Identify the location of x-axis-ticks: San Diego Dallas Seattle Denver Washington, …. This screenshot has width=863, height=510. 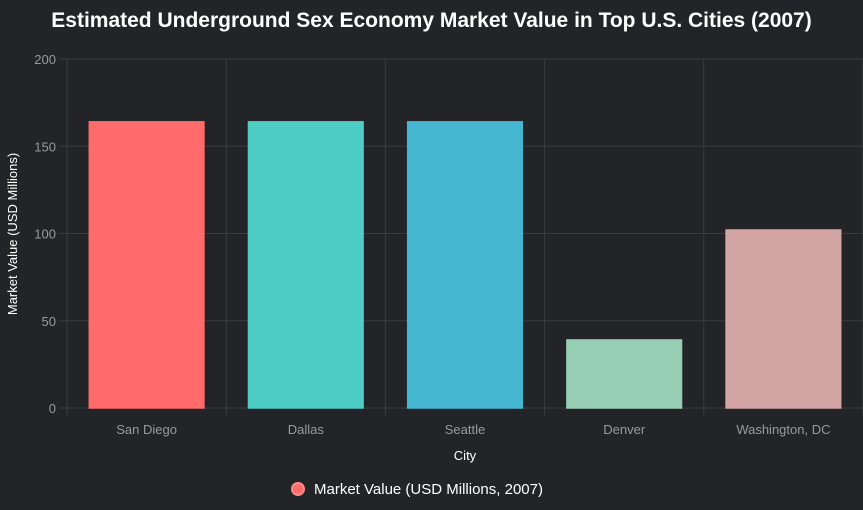
(473, 429).